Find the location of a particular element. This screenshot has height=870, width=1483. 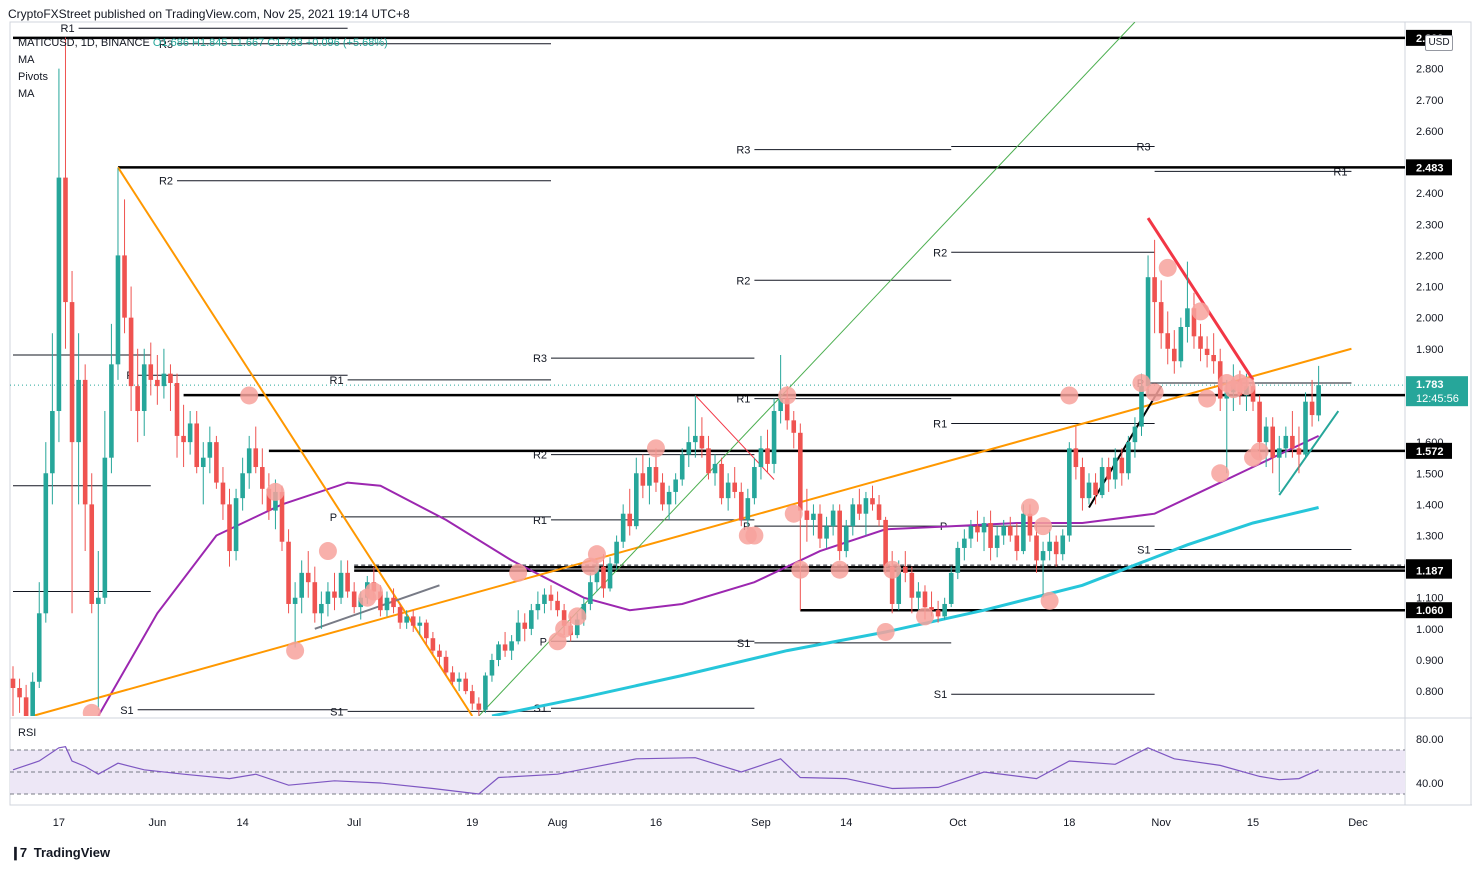

pivot-label-s1: S1 is located at coordinates (940, 695).